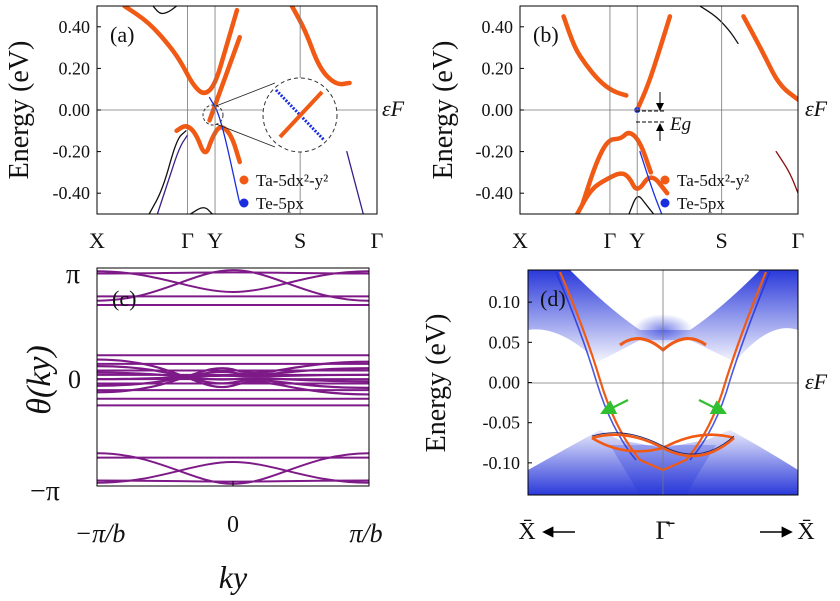 This screenshot has width=840, height=601. What do you see at coordinates (502, 423) in the screenshot?
I see `ytick-label: -0.05` at bounding box center [502, 423].